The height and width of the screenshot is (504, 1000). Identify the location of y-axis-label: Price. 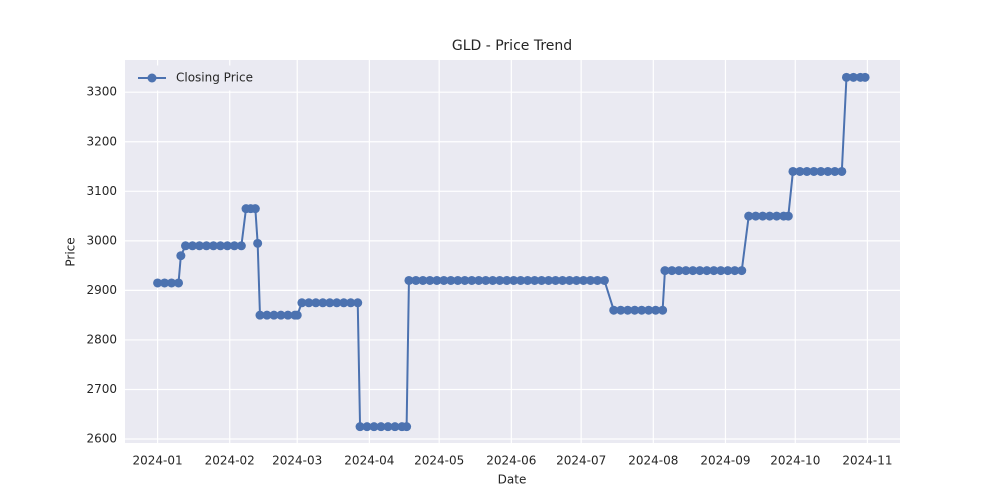
(71, 251).